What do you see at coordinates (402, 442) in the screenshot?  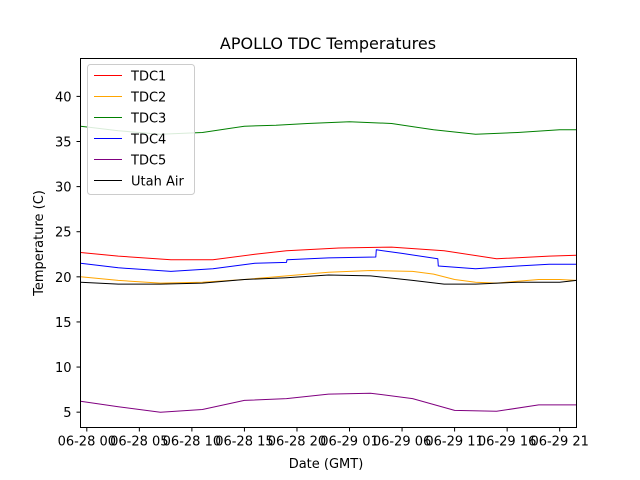 I see `x-tick-label: 06-29 06` at bounding box center [402, 442].